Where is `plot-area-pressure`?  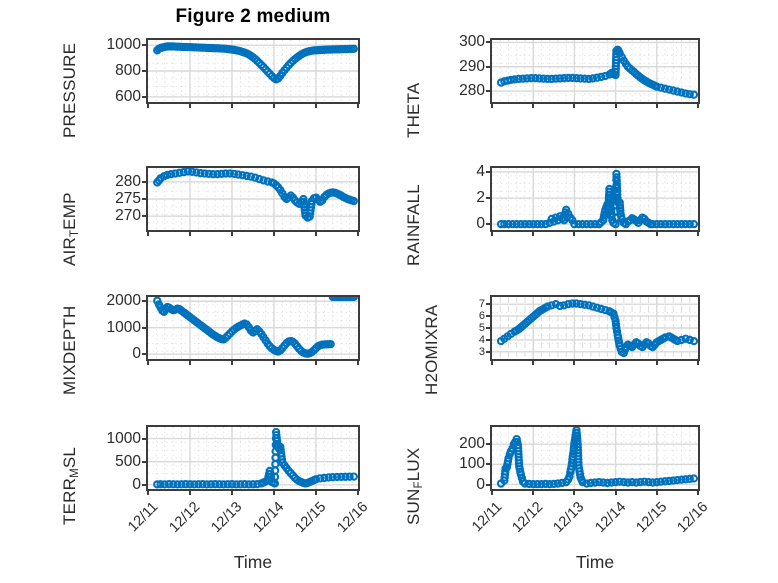
plot-area-pressure is located at coordinates (253, 71).